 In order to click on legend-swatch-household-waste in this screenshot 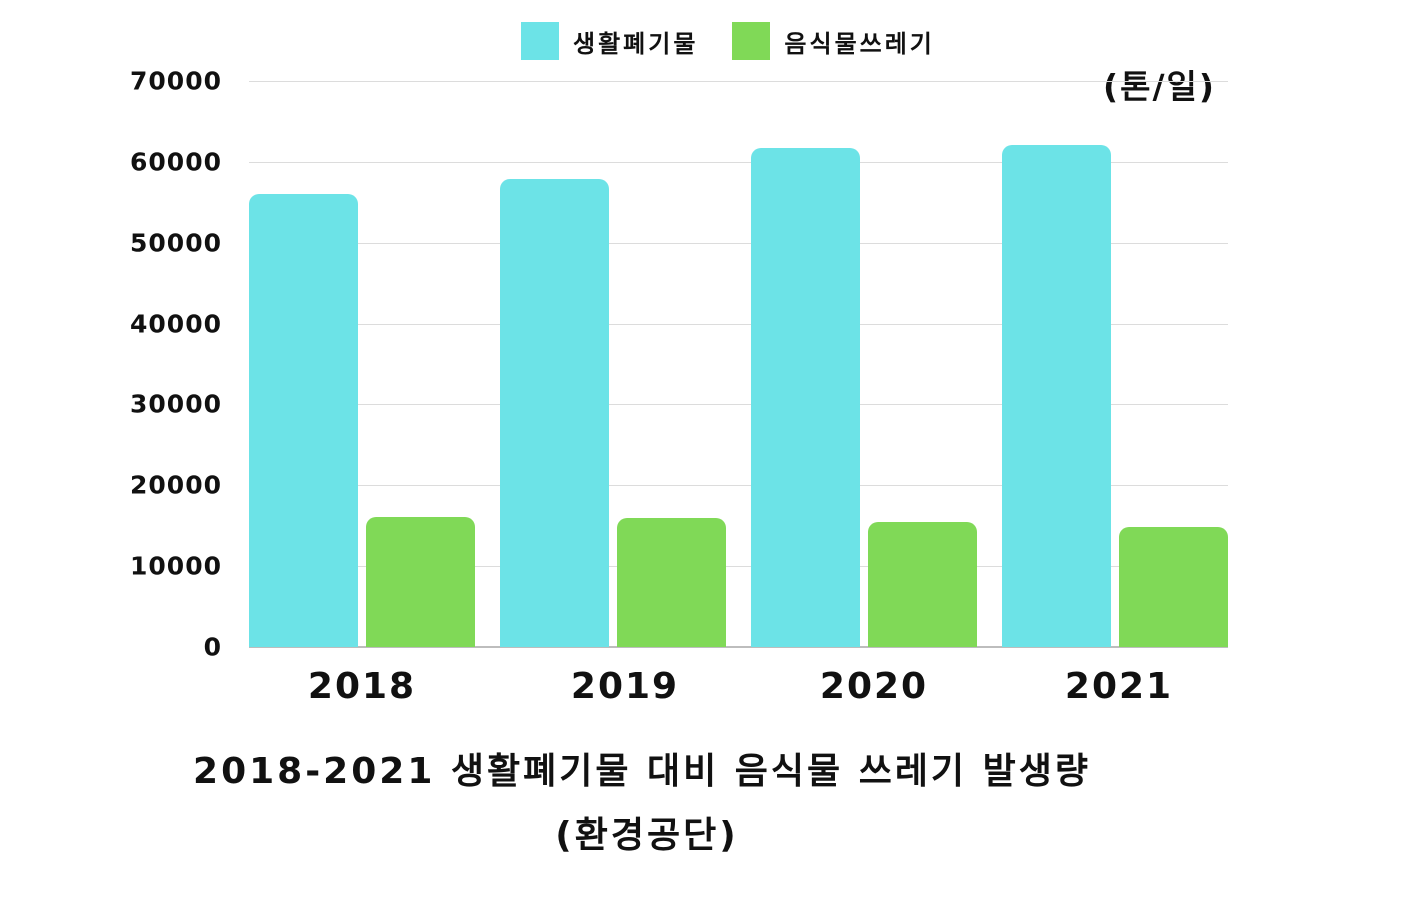, I will do `click(540, 41)`.